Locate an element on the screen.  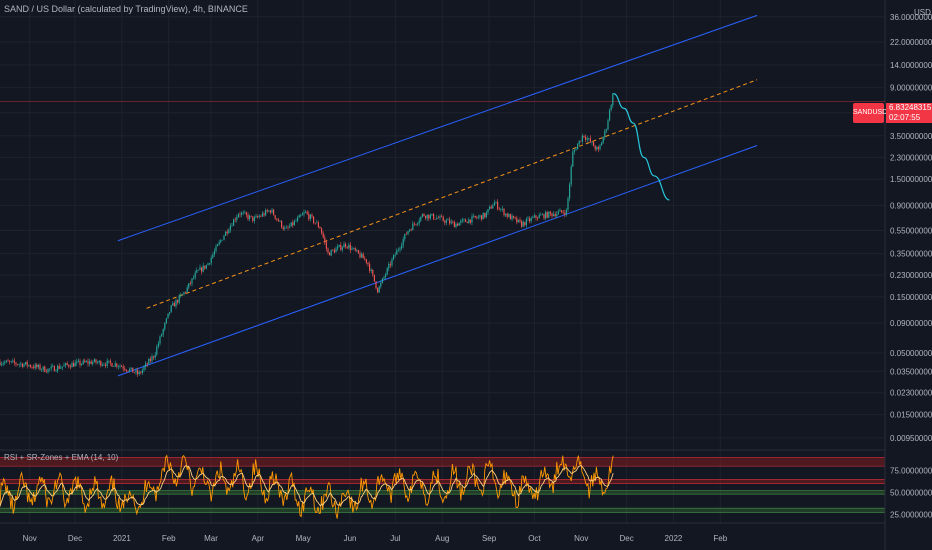
price-tick-label: 0.55000000 is located at coordinates (911, 230).